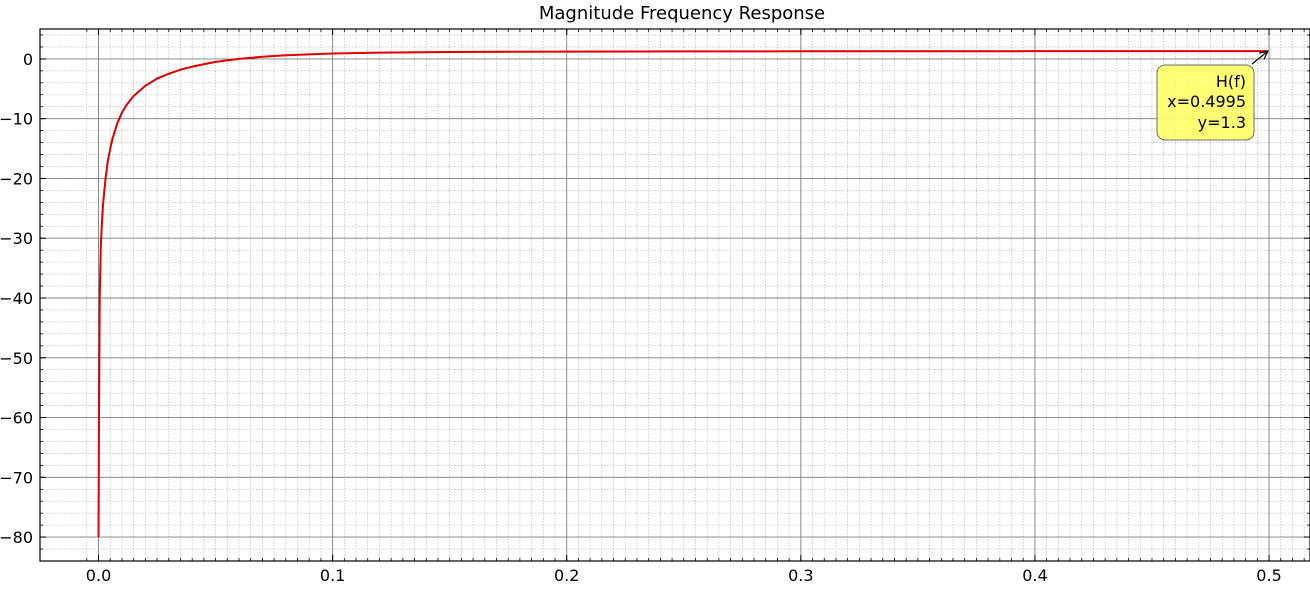  I want to click on y-tick-label: 0, so click(28, 59).